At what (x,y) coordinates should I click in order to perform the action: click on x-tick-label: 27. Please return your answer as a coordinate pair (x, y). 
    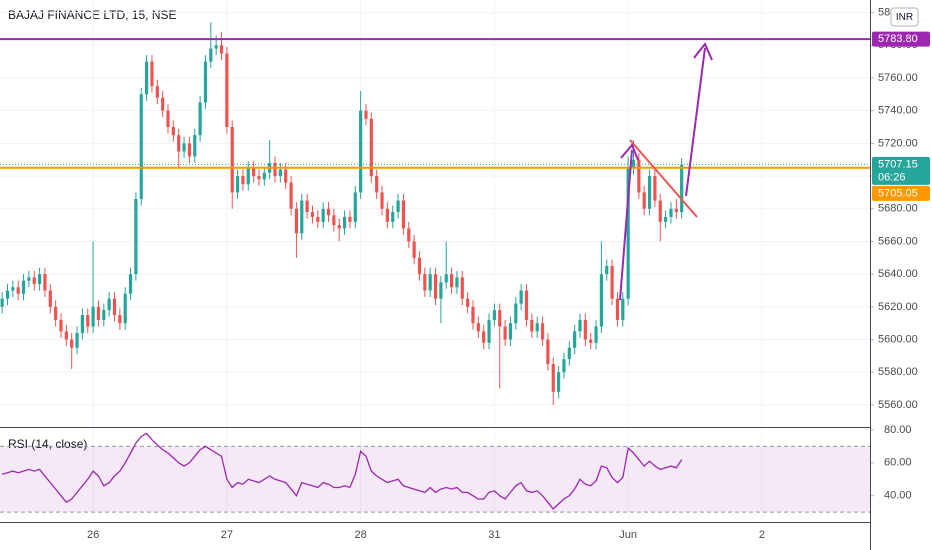
    Looking at the image, I should click on (227, 535).